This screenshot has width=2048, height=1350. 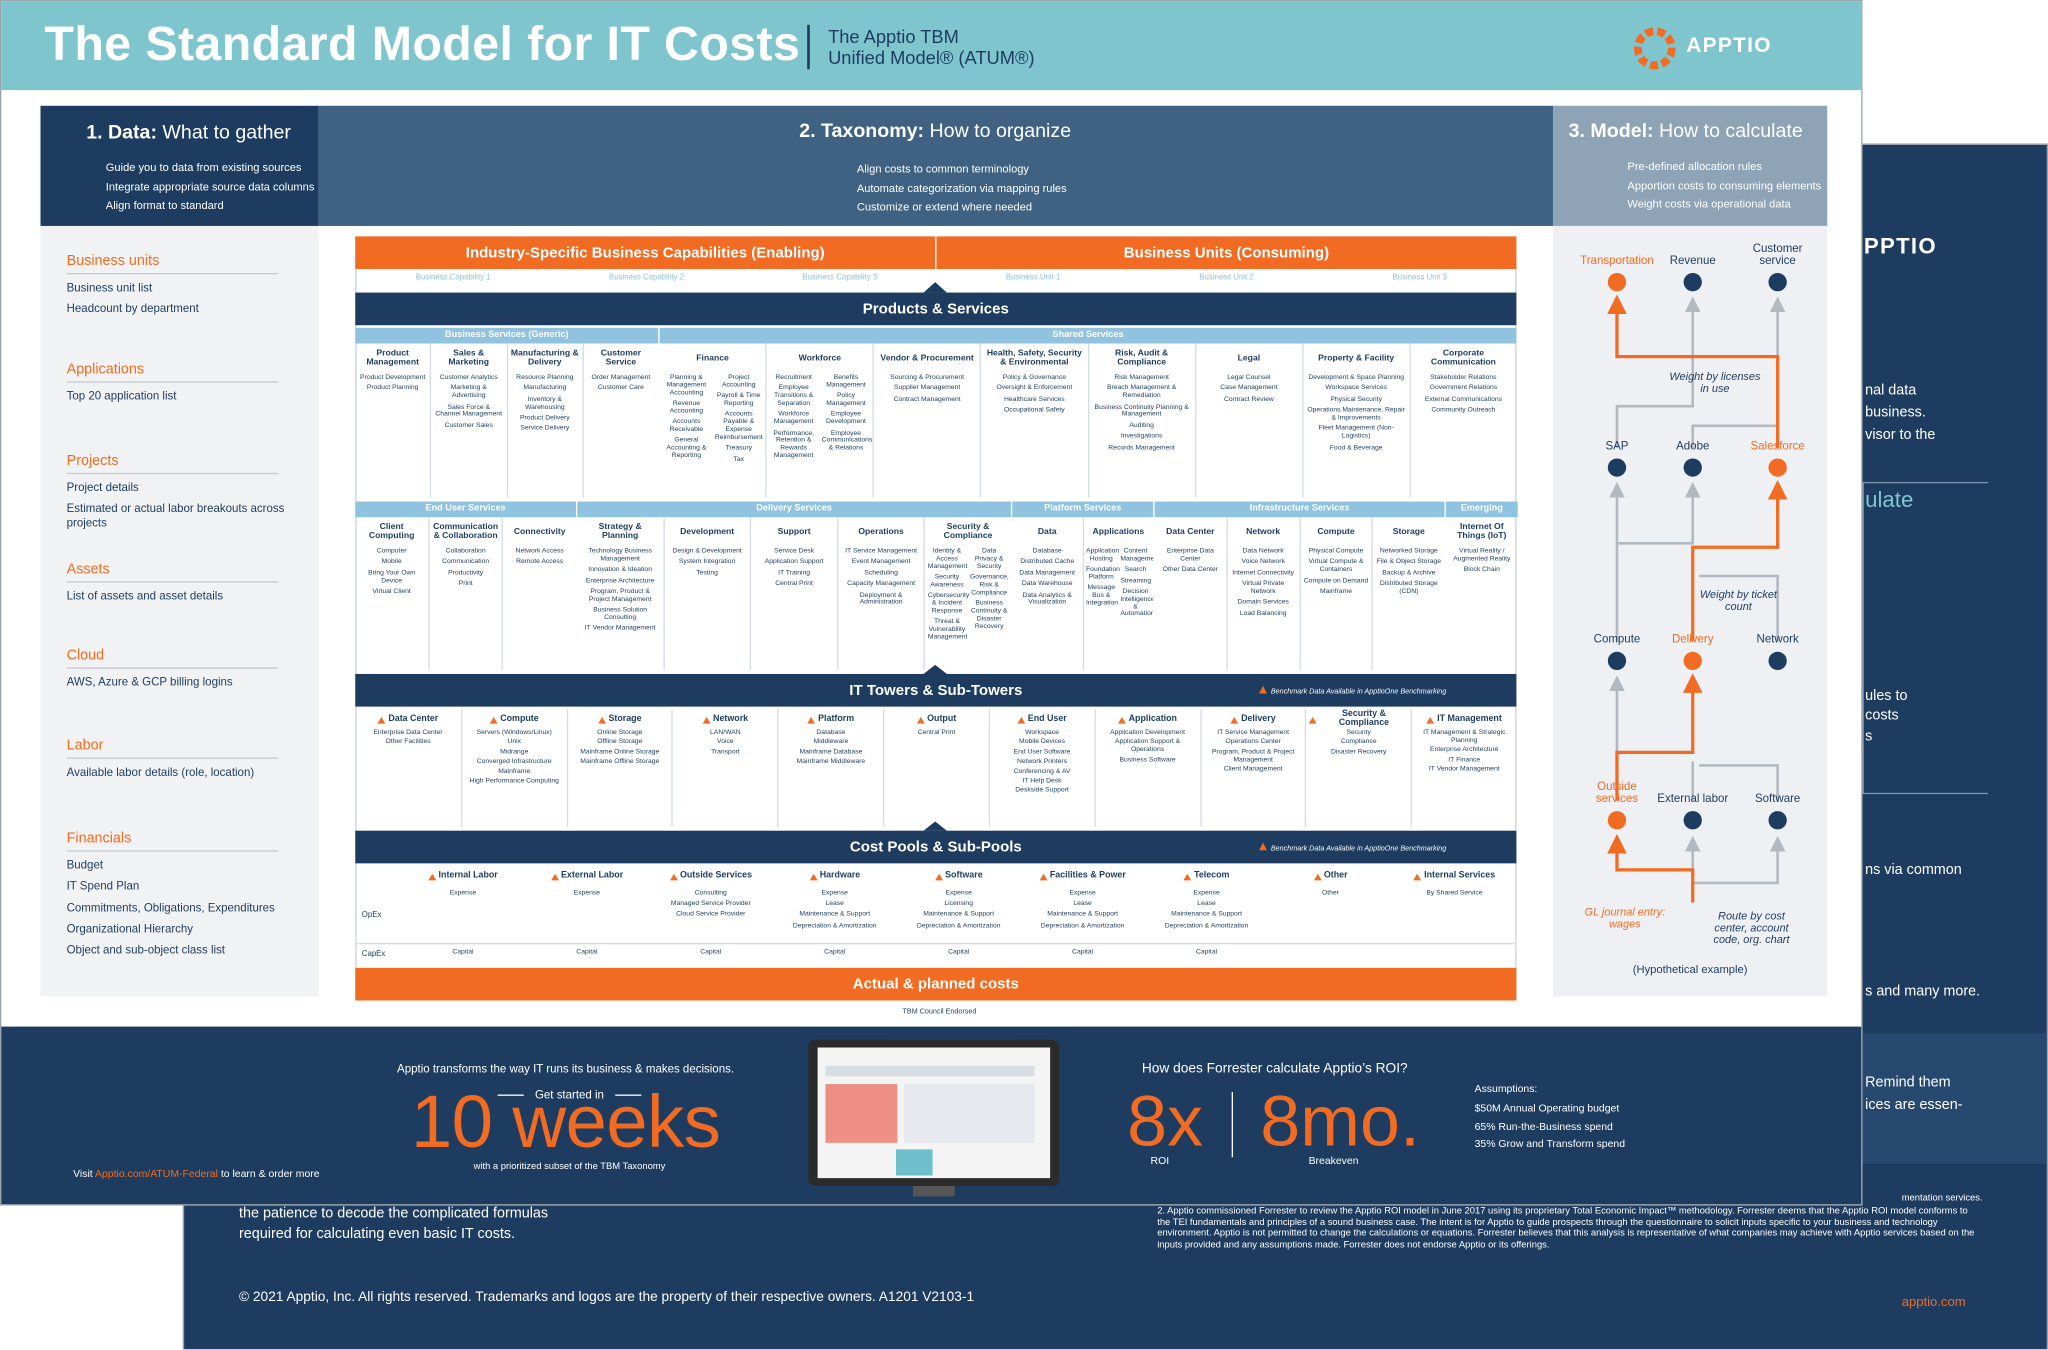 I want to click on panel-bullet: Customize or extend where needed, so click(x=944, y=206).